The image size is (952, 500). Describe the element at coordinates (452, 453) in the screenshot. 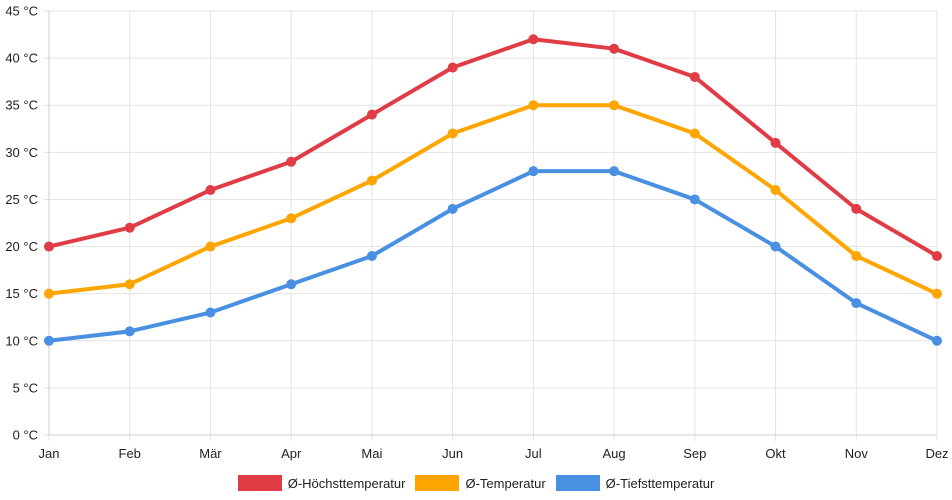

I see `x-tick-label: Jun` at that location.